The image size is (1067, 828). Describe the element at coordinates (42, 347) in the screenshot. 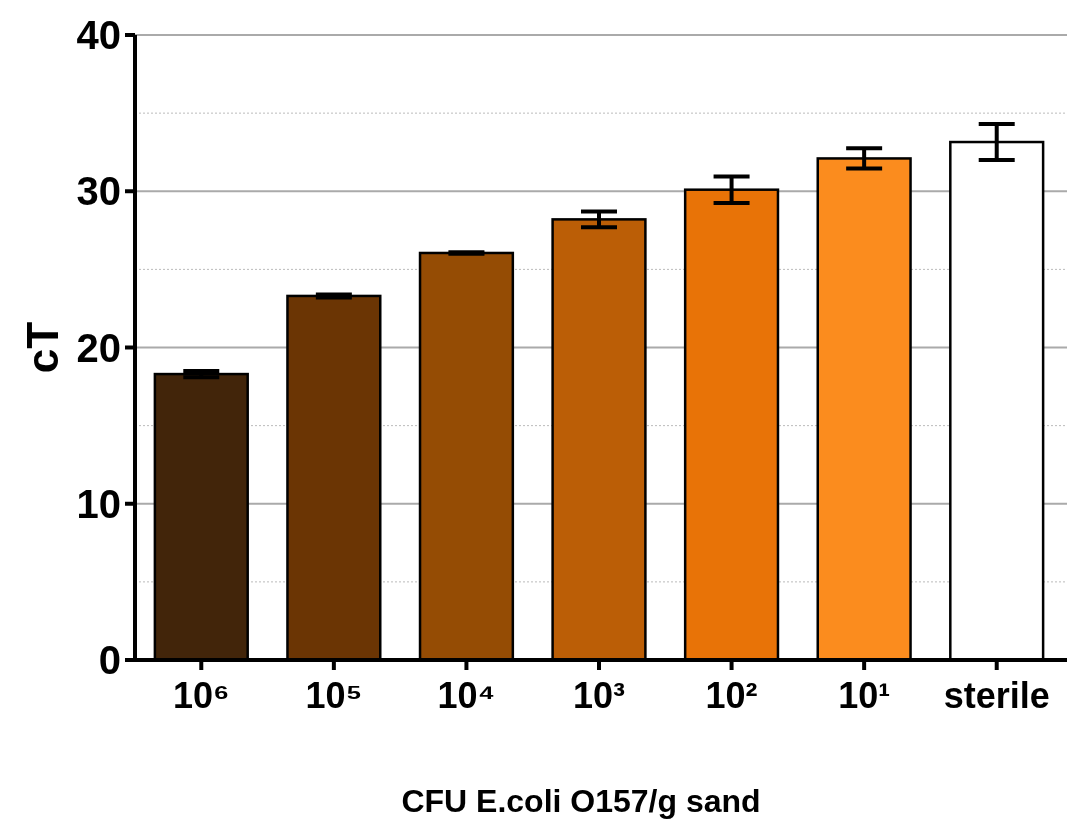

I see `y-axis-title: cT` at that location.